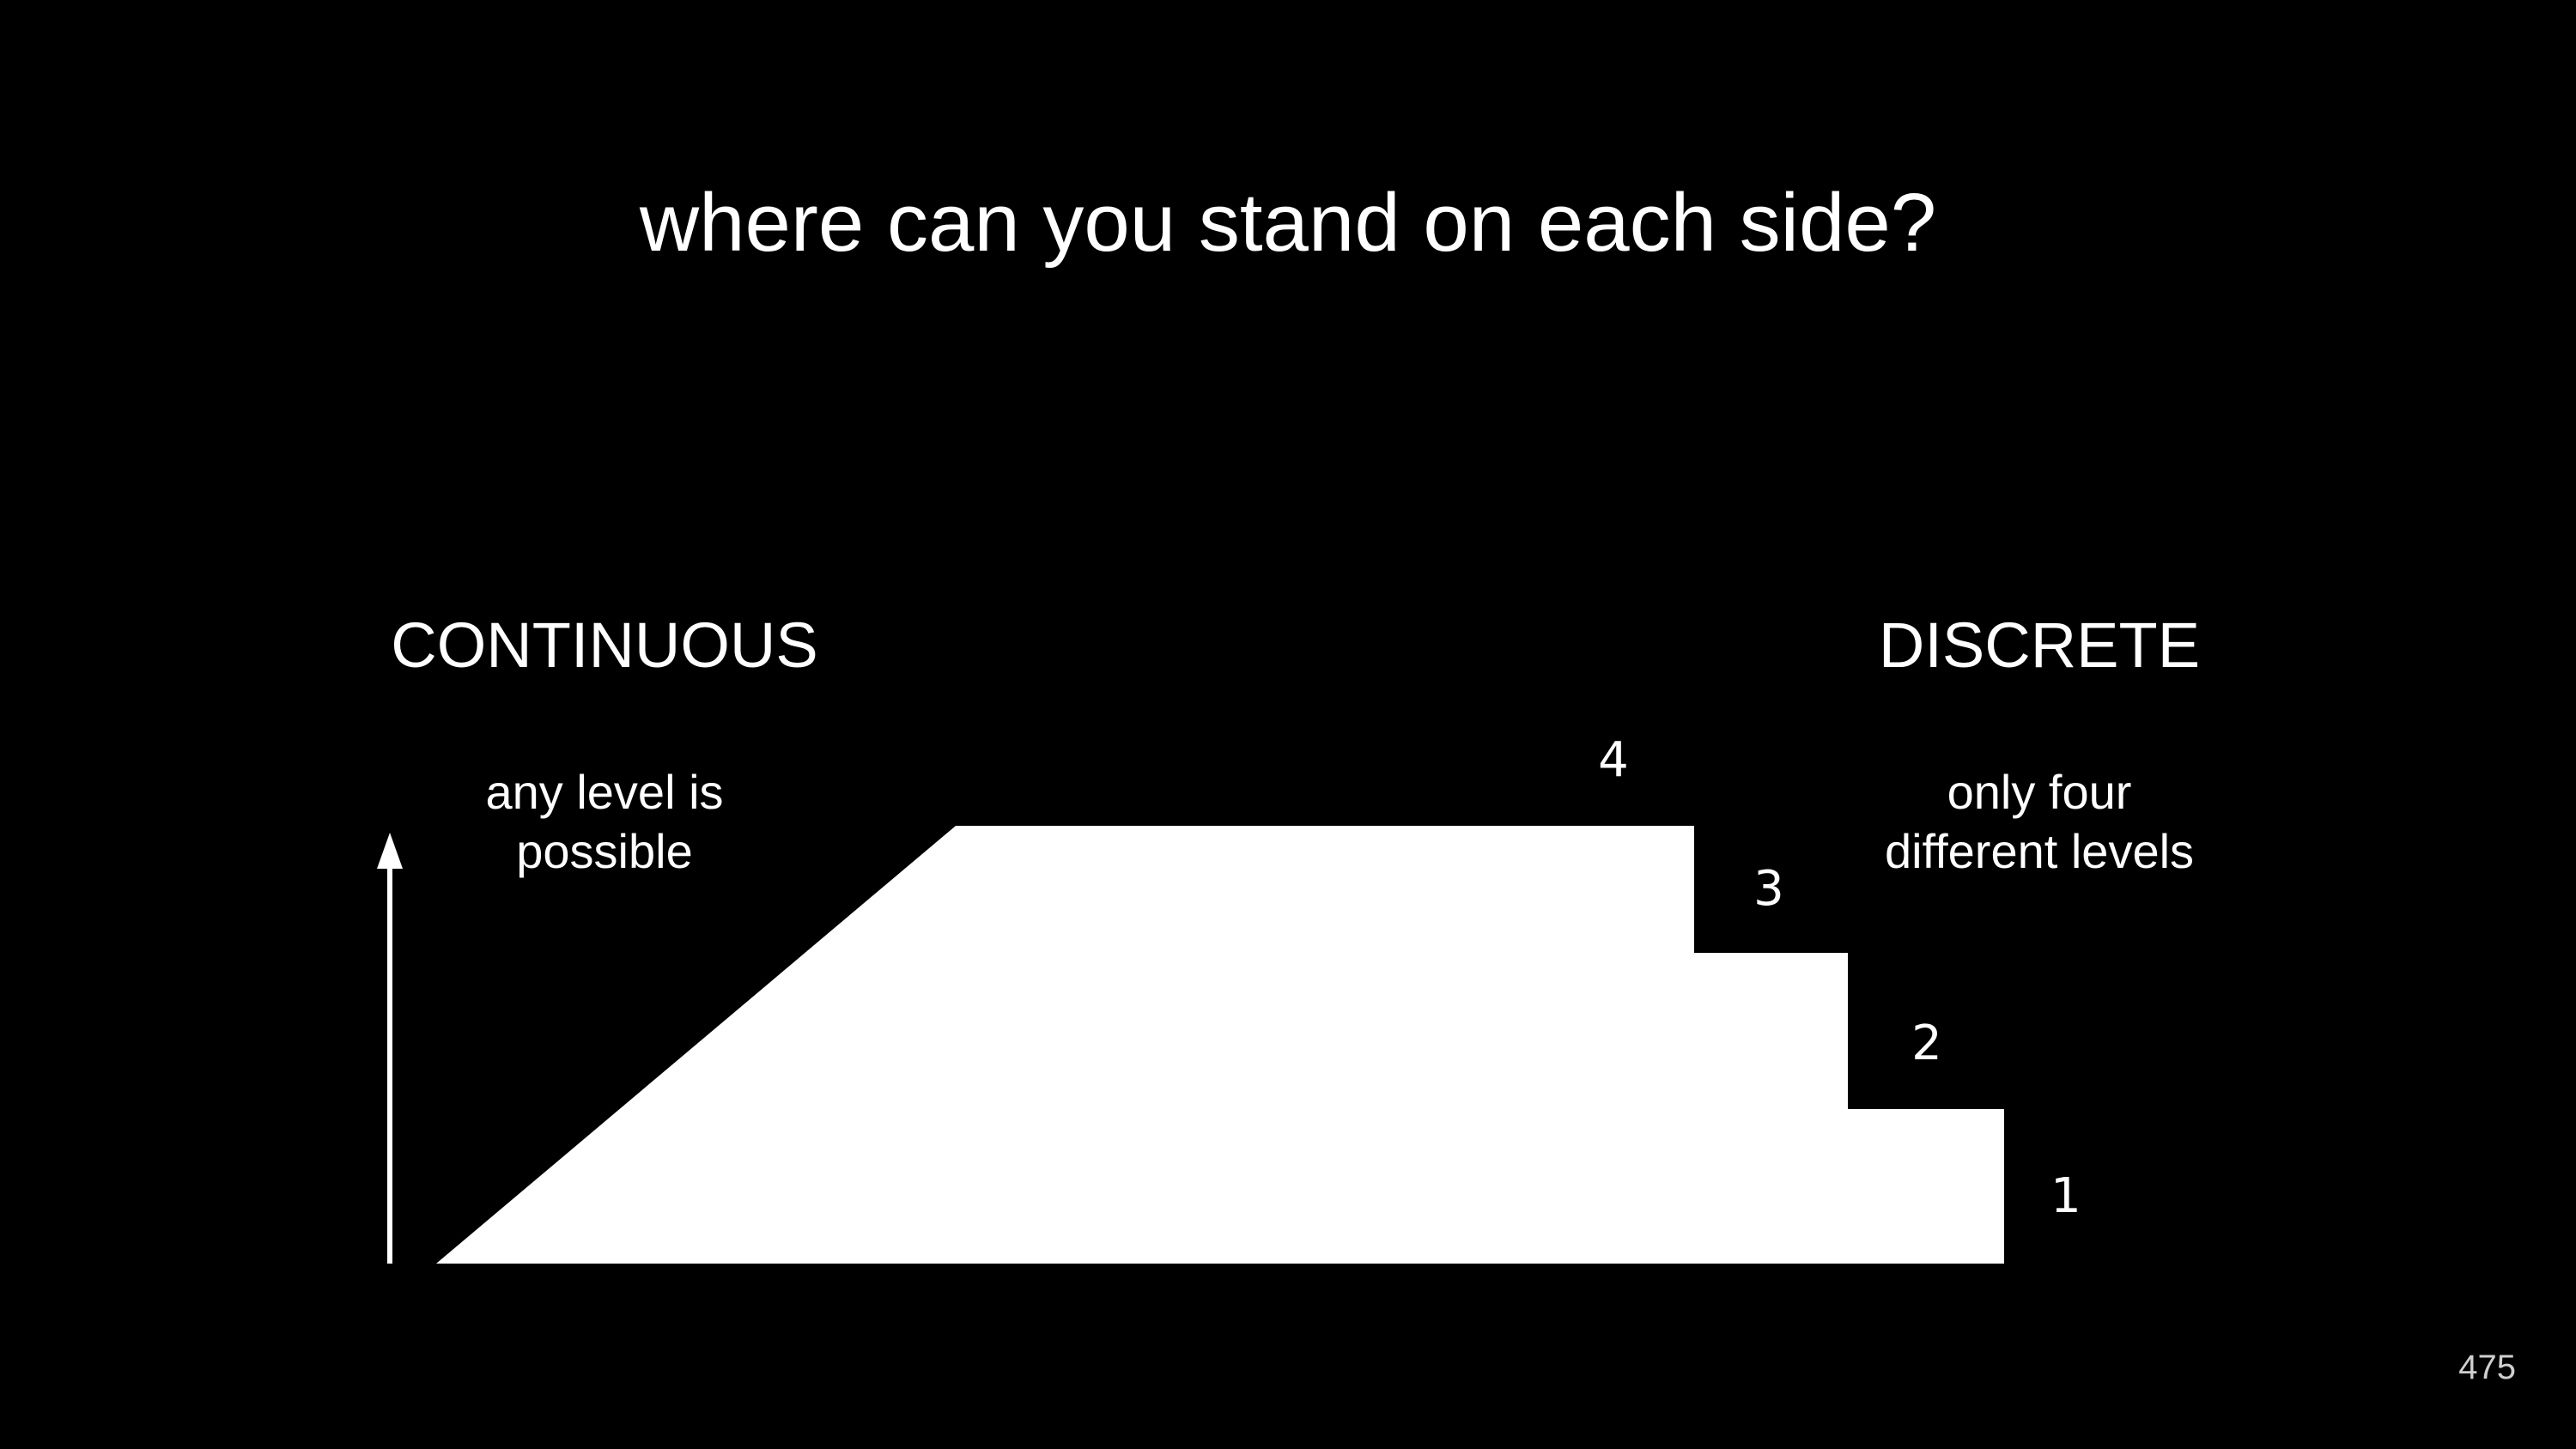 This screenshot has height=1449, width=2576. Describe the element at coordinates (2040, 645) in the screenshot. I see `discrete-heading: DISCRETE` at that location.